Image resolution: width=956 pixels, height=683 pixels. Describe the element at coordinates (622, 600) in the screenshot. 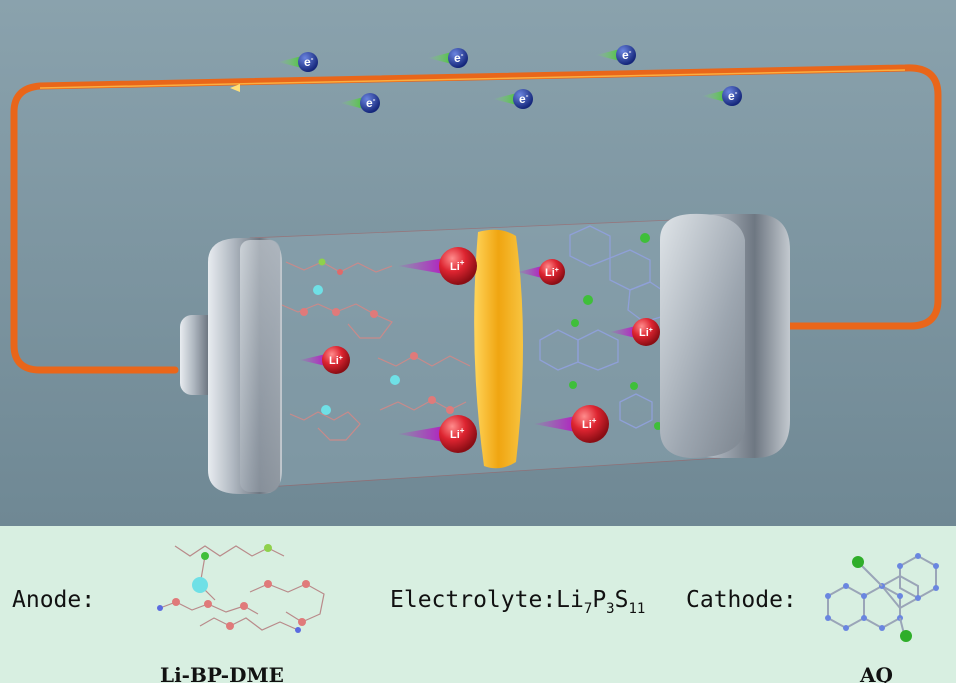

I see `electrolyte-s: S` at that location.